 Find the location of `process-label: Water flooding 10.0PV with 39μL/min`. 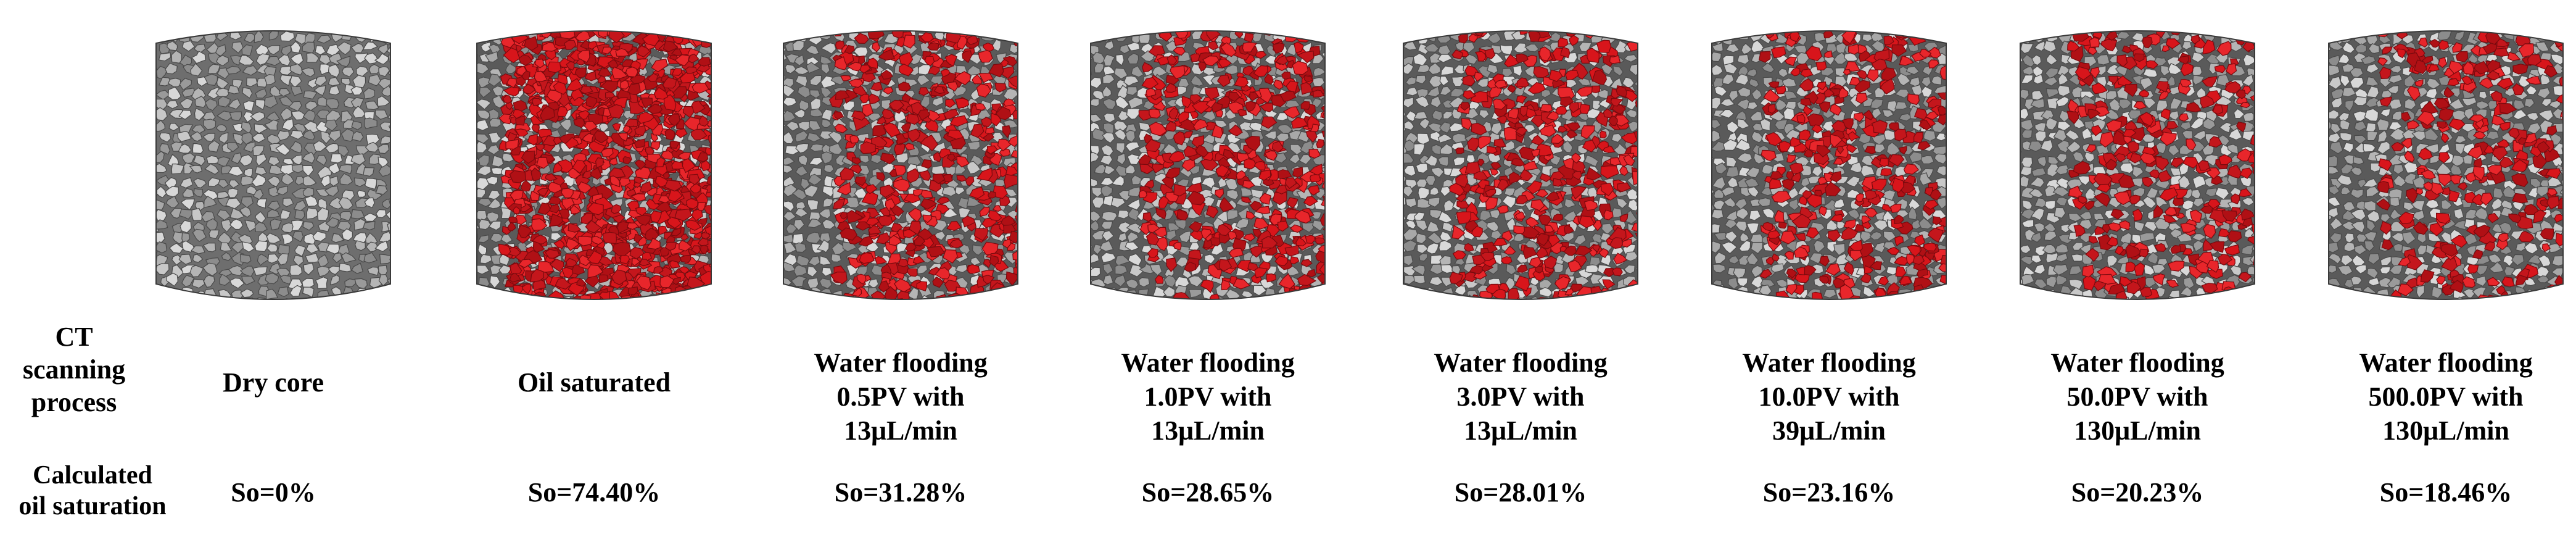

process-label: Water flooding 10.0PV with 39μL/min is located at coordinates (1829, 397).